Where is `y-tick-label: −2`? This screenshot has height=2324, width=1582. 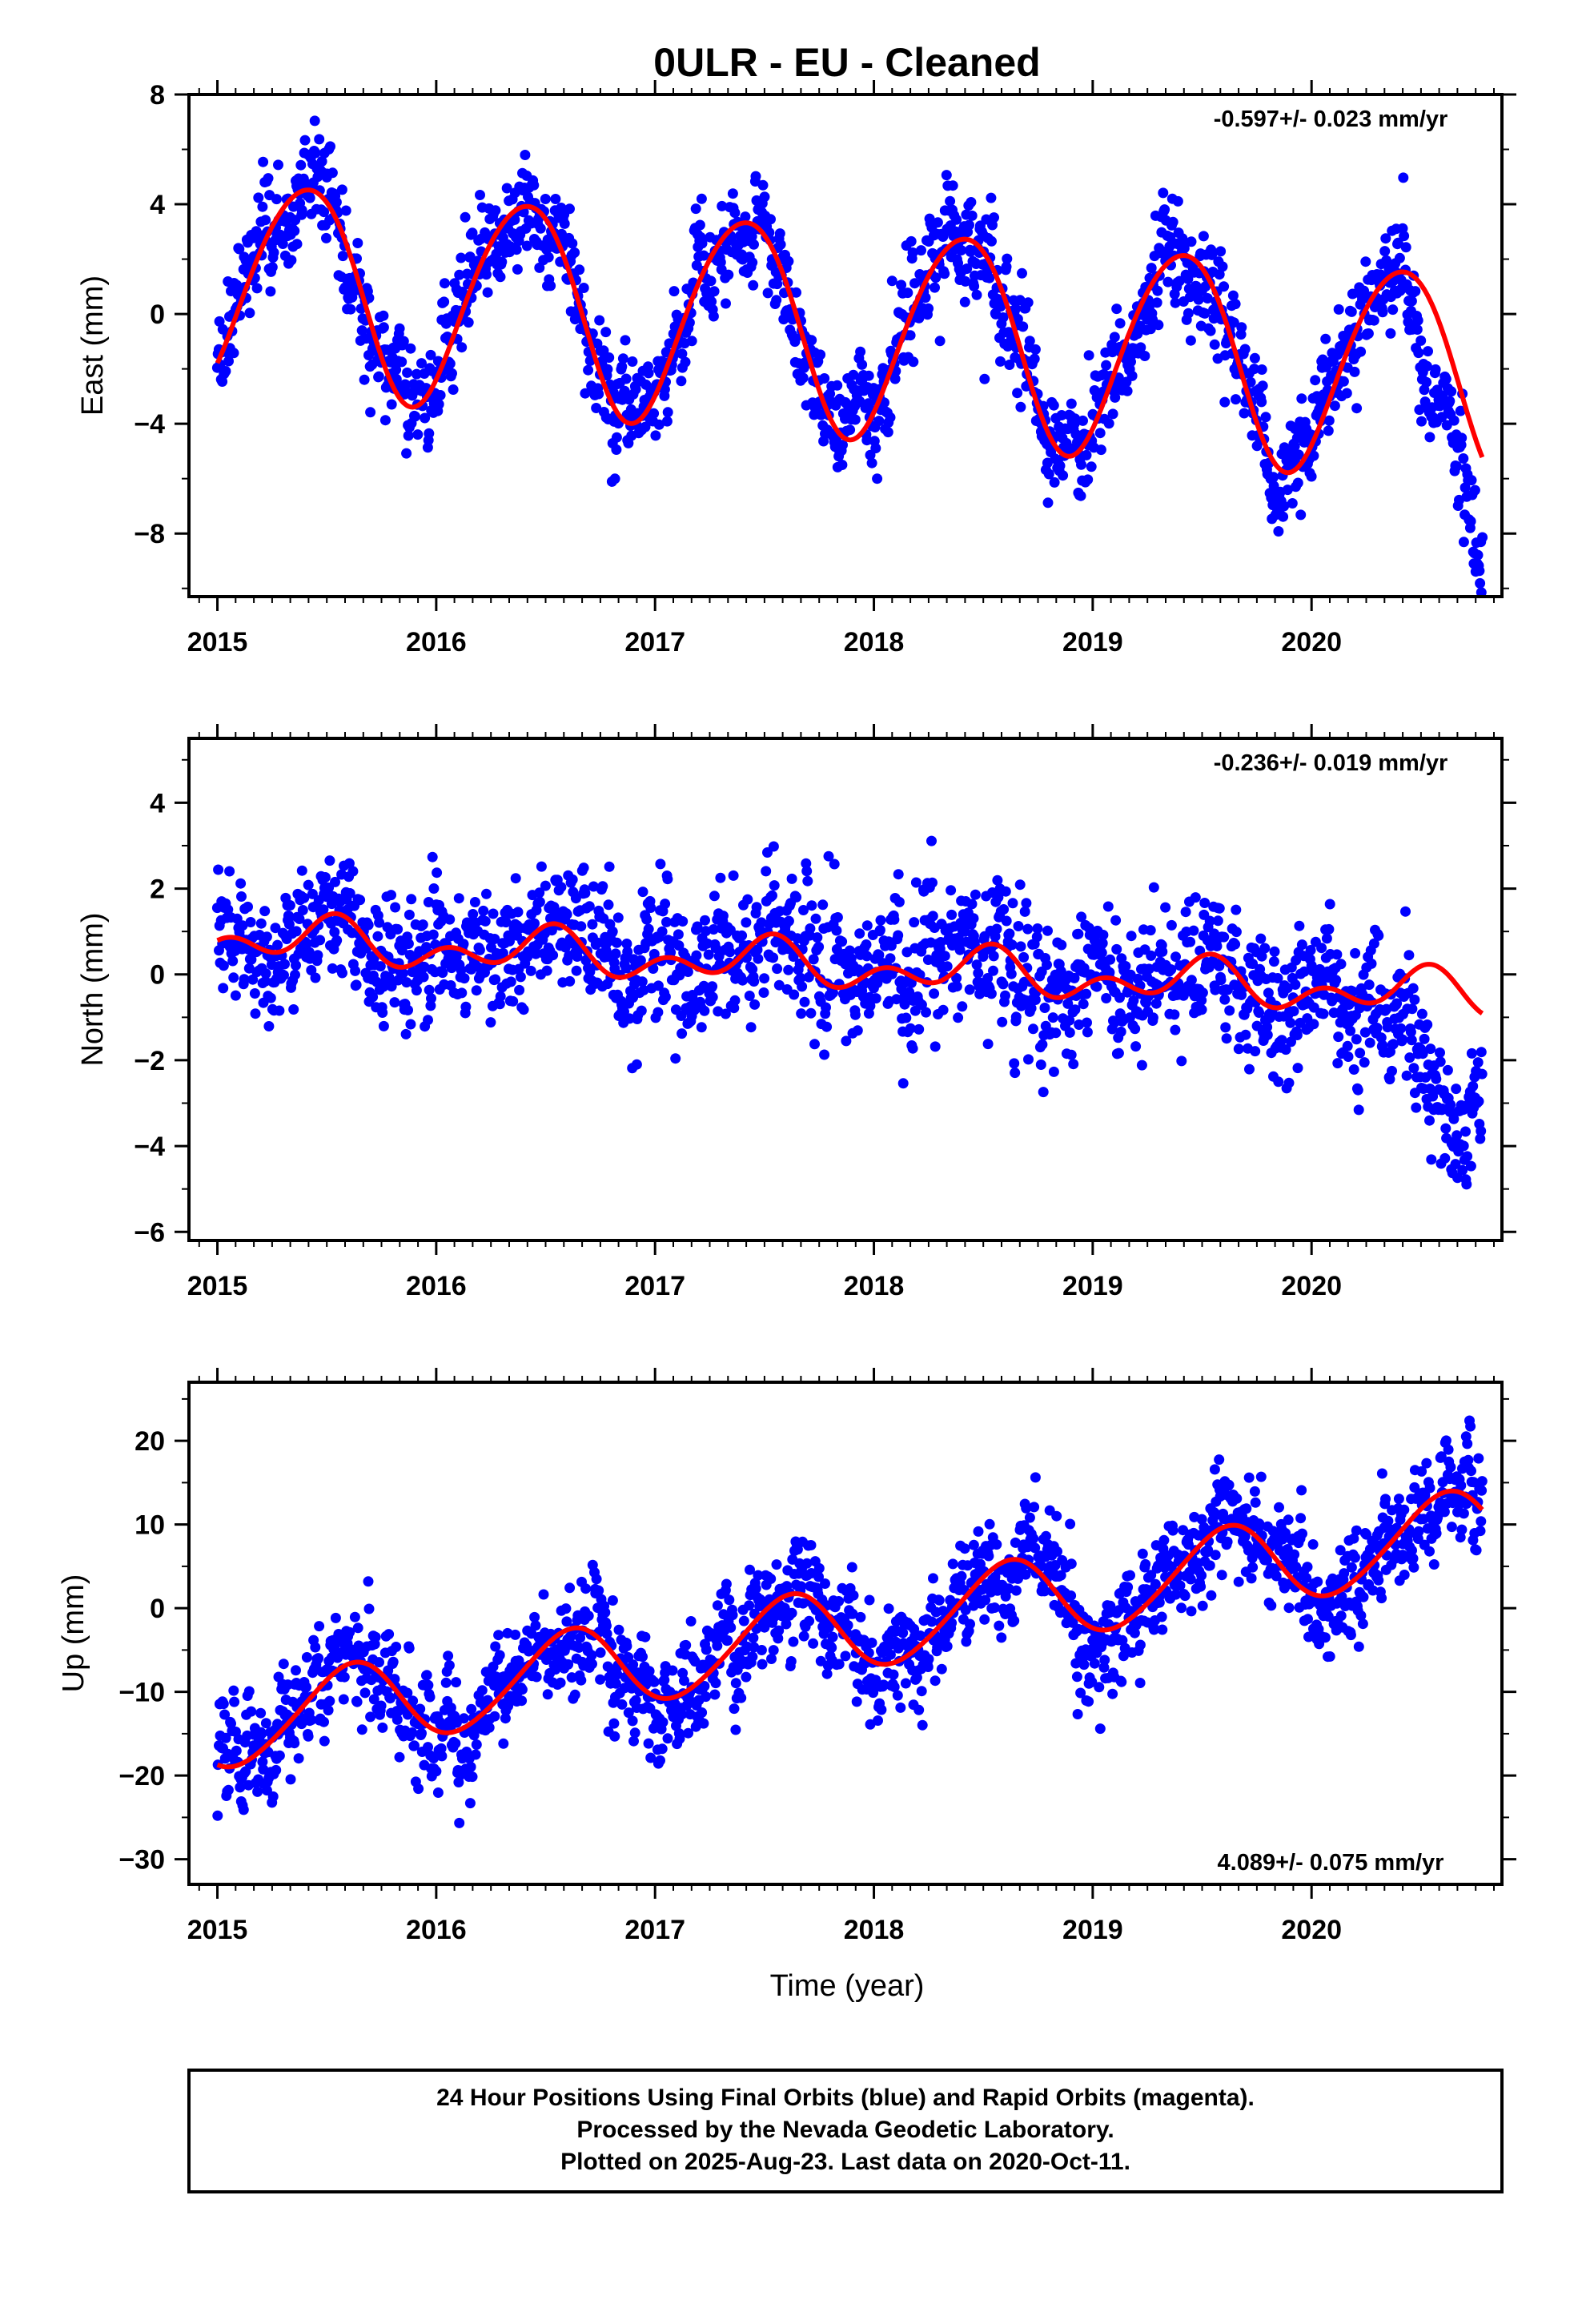
y-tick-label: −2 is located at coordinates (149, 1061).